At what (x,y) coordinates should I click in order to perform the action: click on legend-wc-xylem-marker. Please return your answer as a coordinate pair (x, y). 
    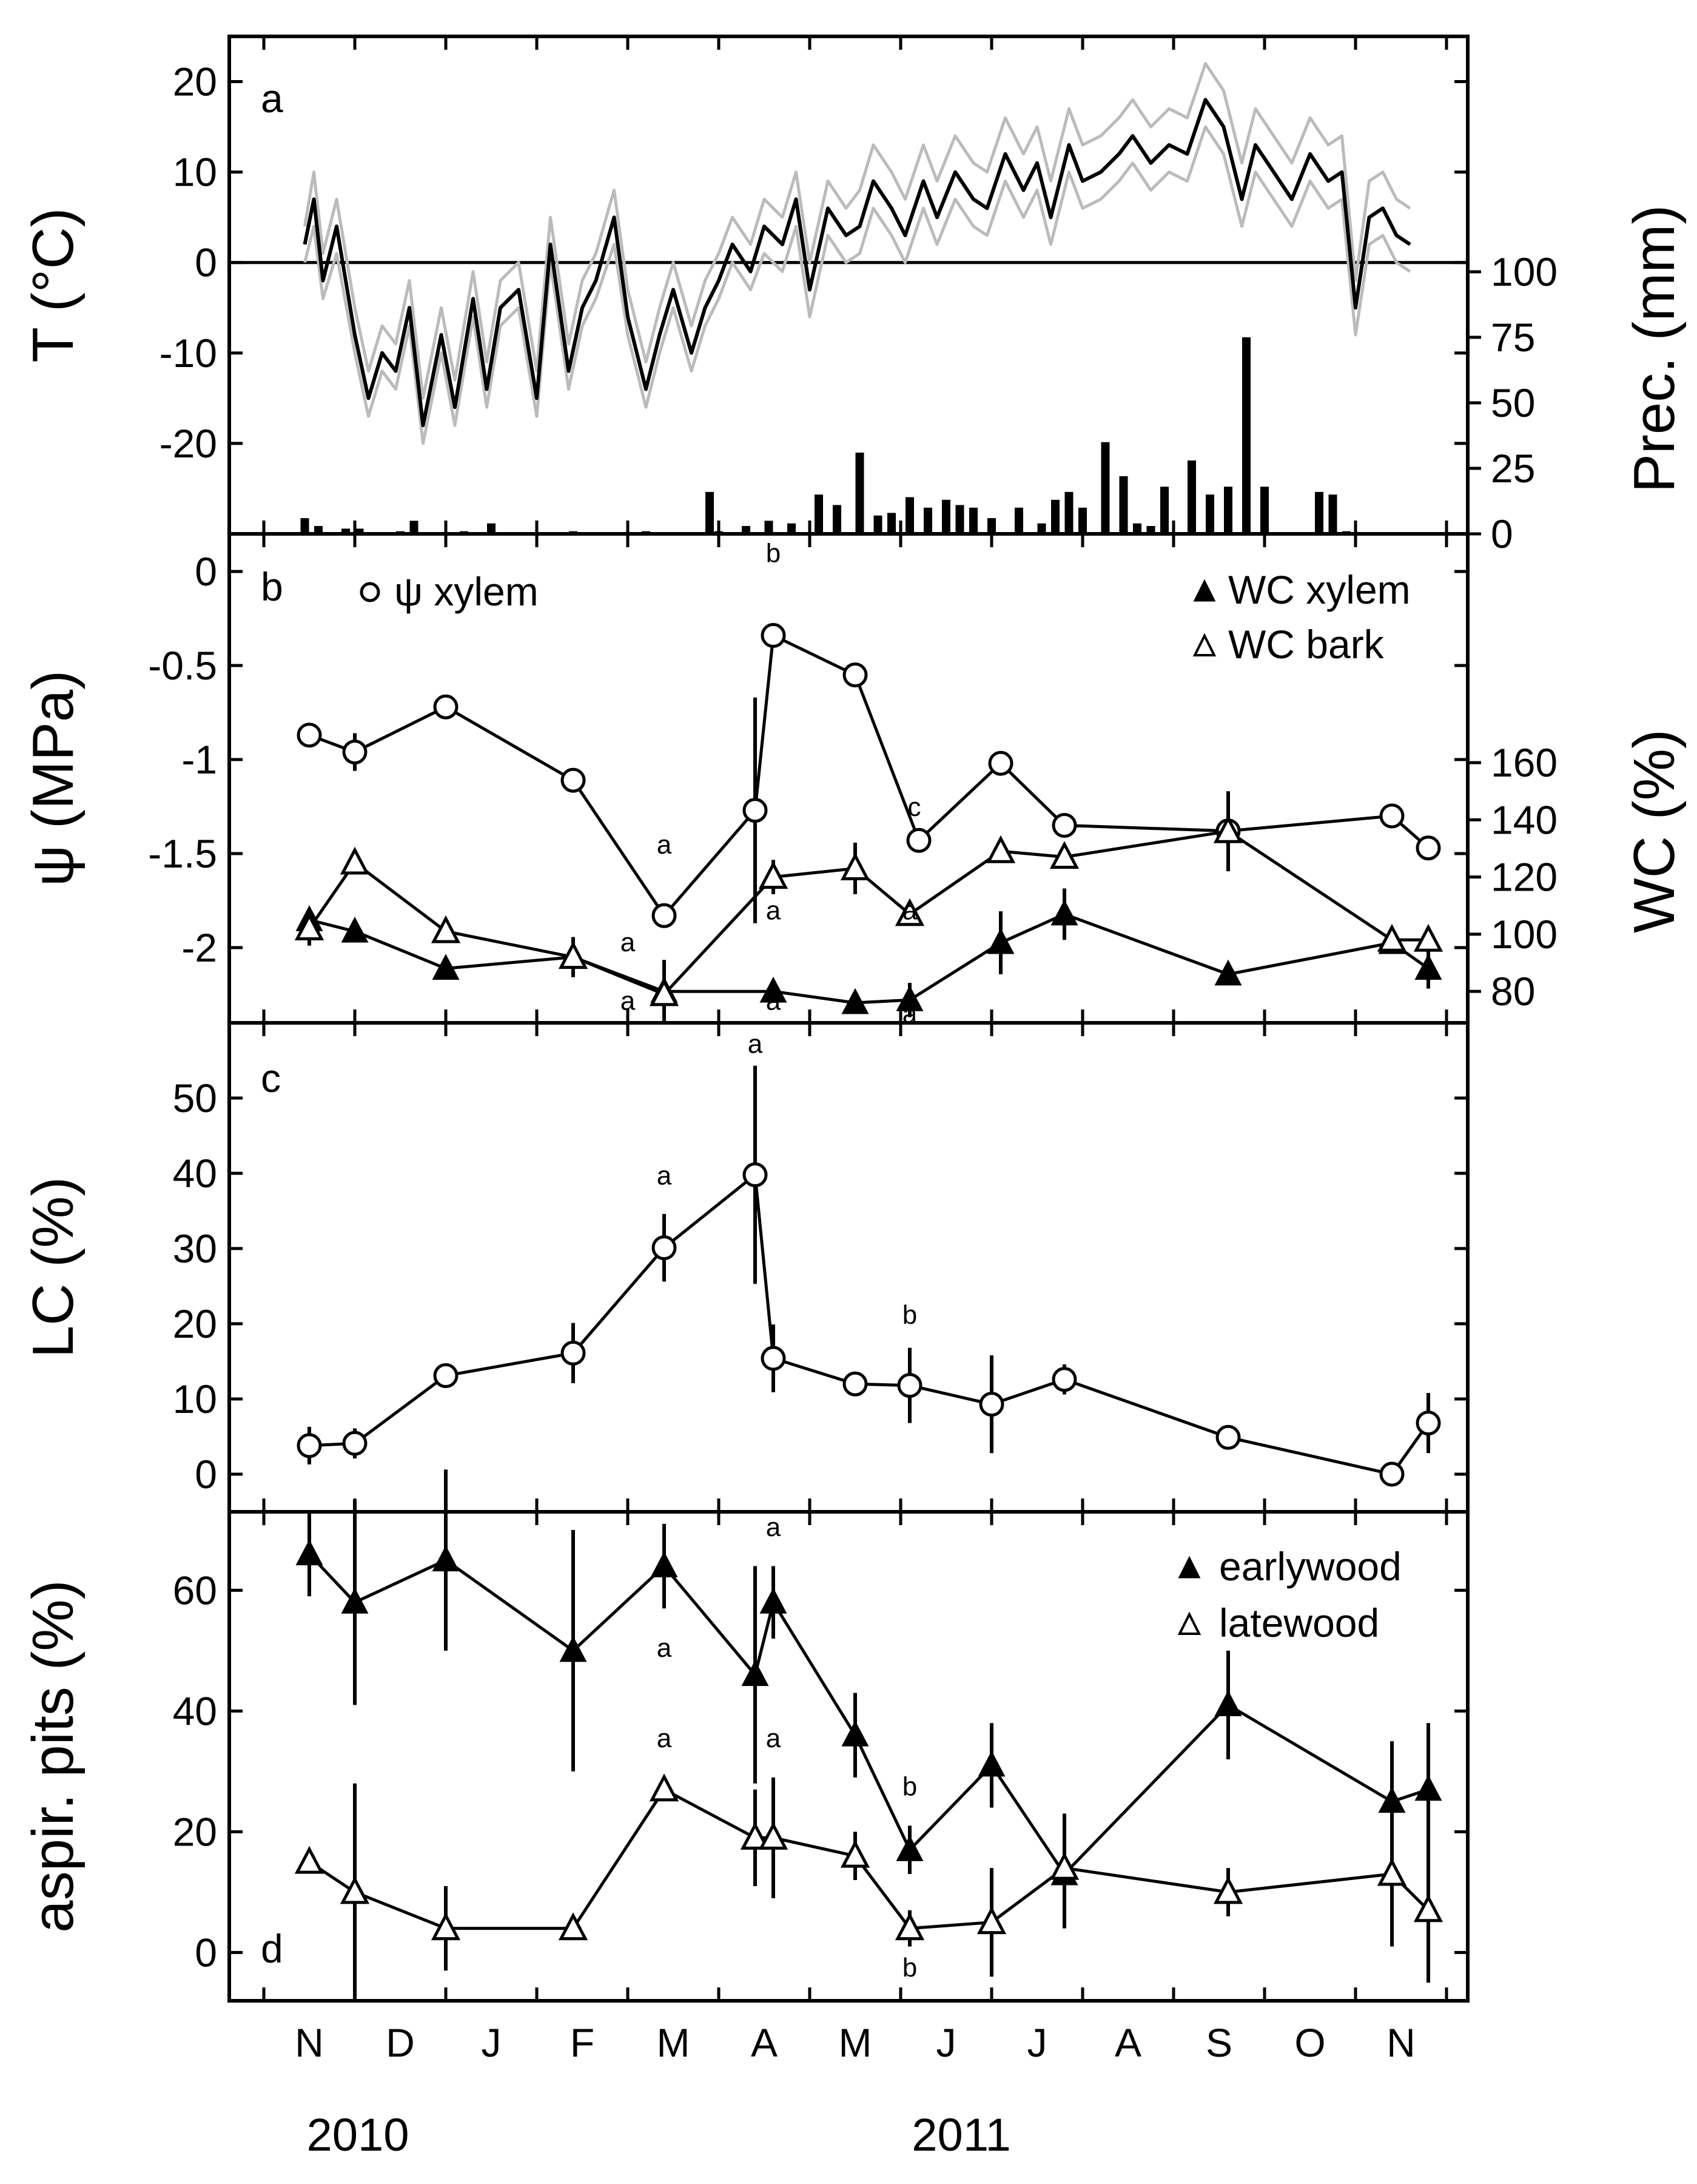
    Looking at the image, I should click on (1204, 590).